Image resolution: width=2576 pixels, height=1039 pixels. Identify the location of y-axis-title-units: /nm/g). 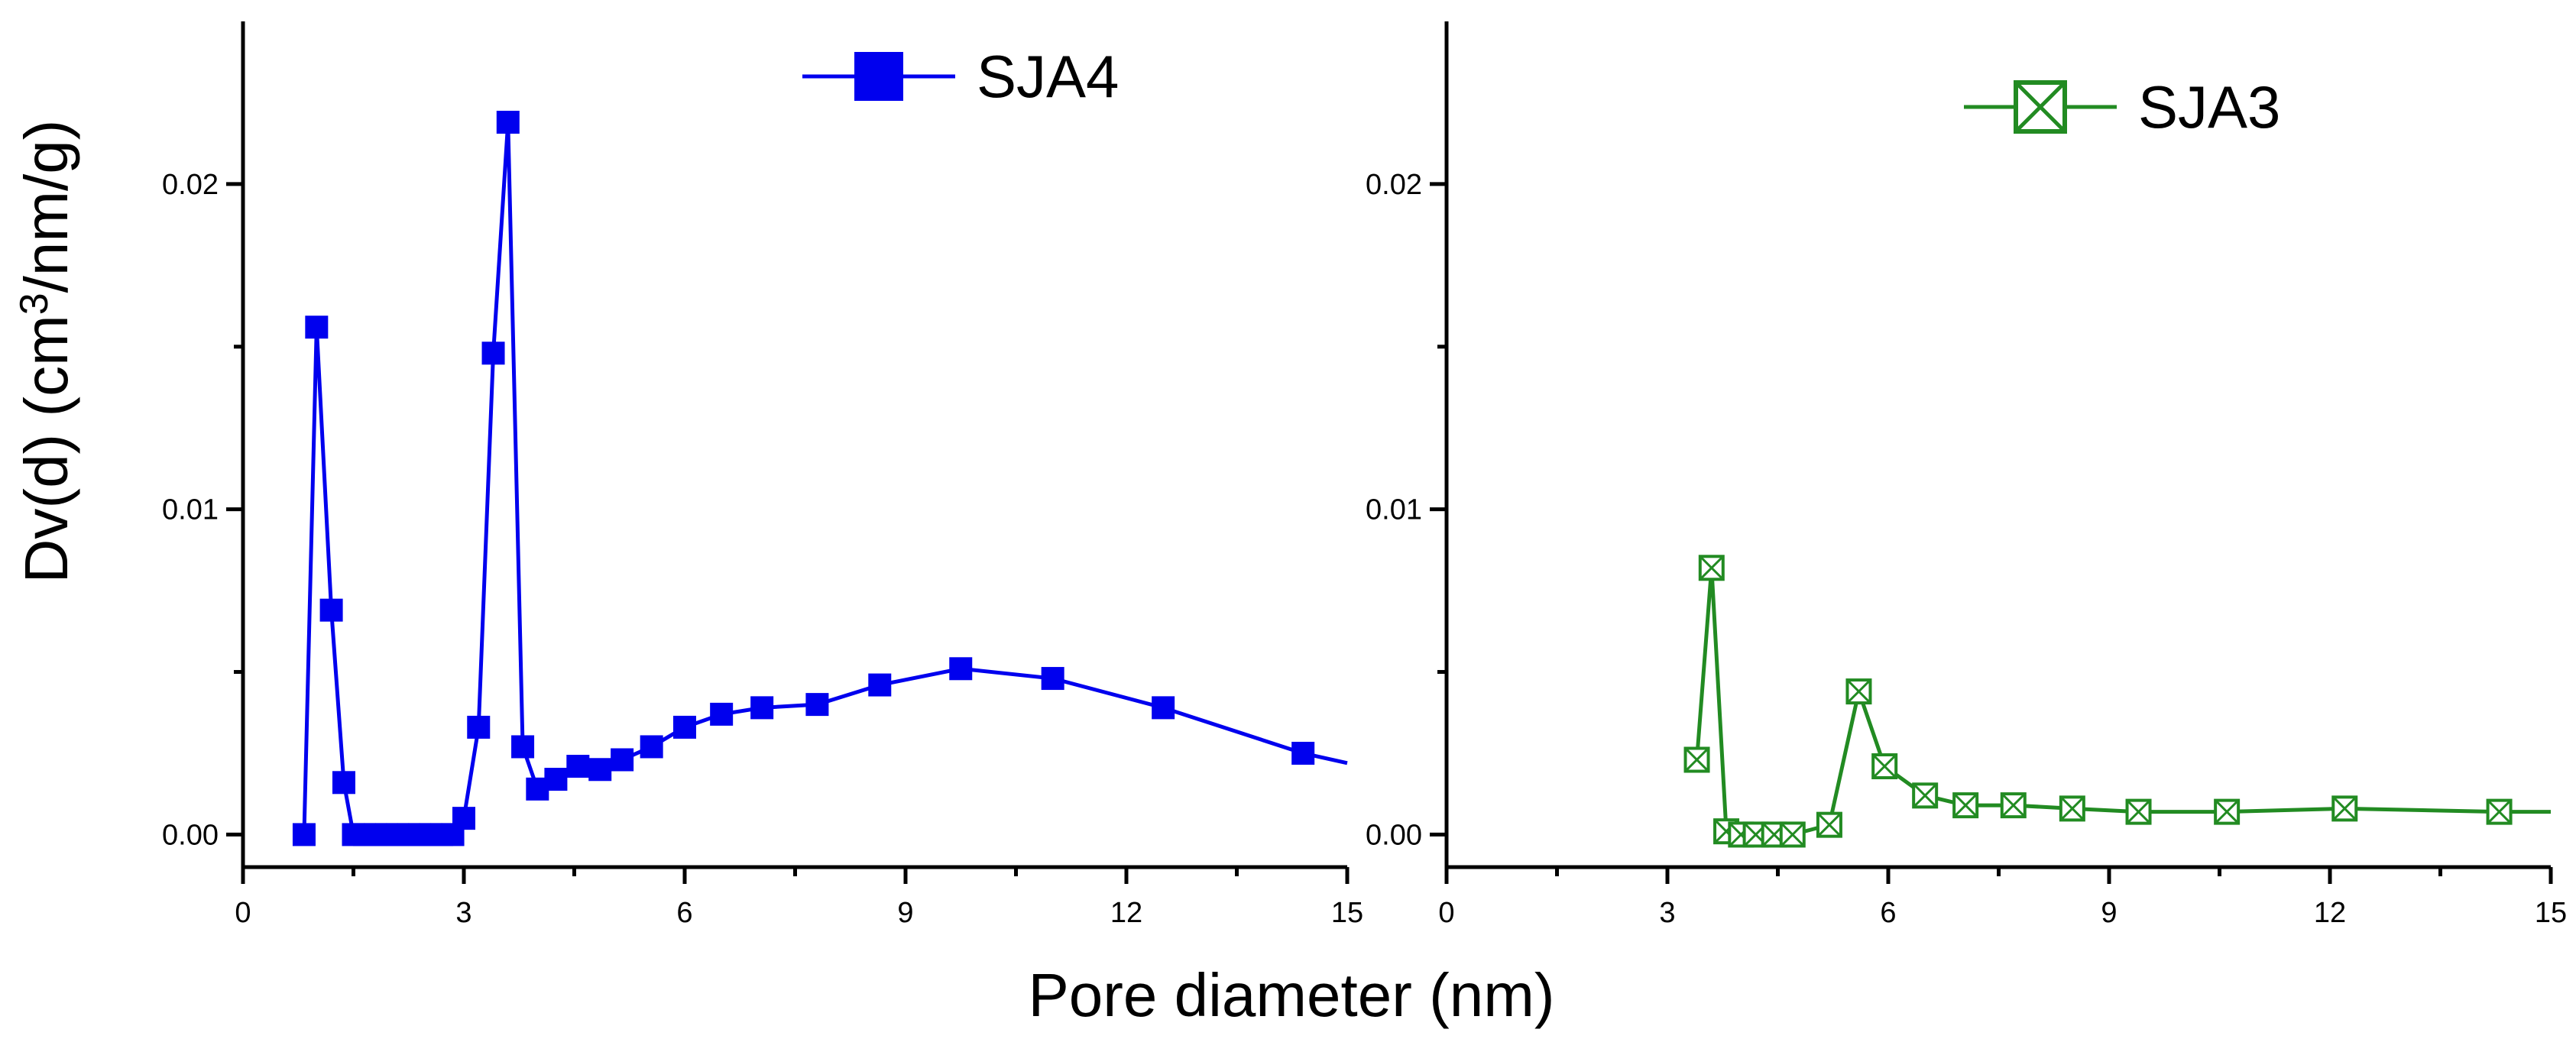
(46, 206).